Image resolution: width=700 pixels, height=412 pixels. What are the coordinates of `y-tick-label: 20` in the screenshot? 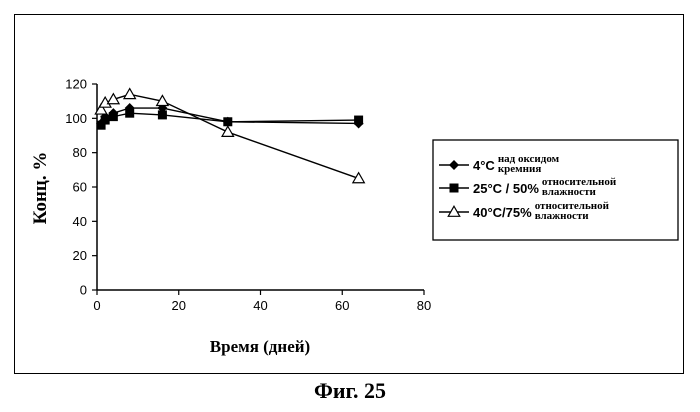 It's located at (80, 255).